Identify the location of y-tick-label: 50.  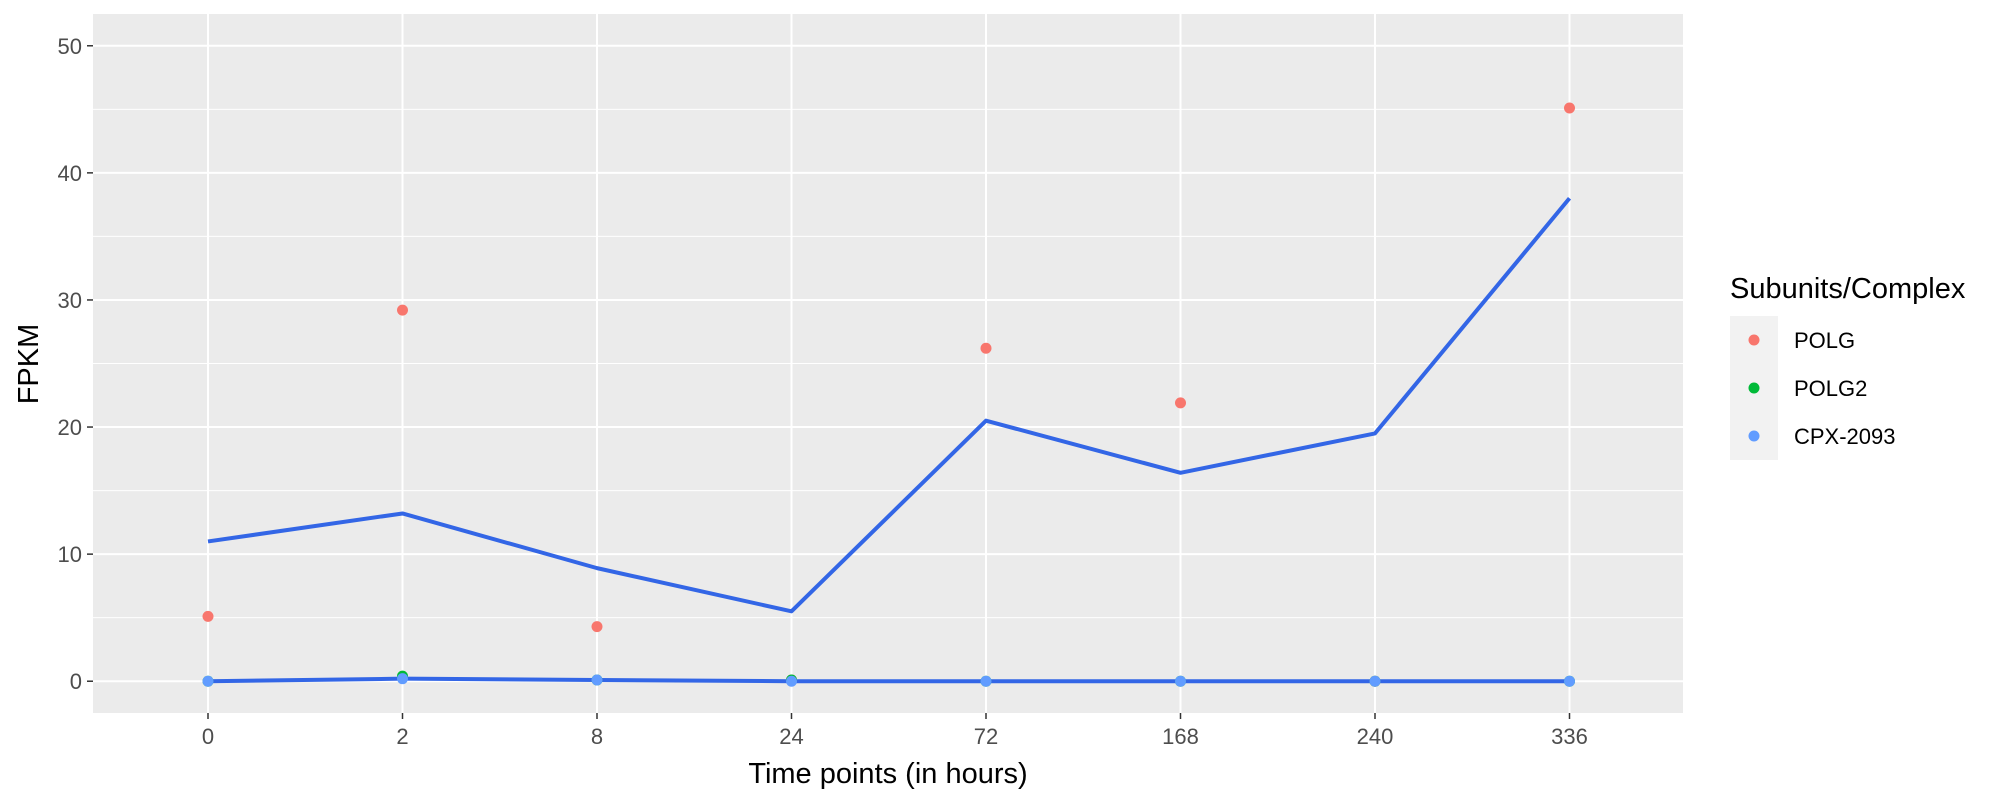
(70, 46).